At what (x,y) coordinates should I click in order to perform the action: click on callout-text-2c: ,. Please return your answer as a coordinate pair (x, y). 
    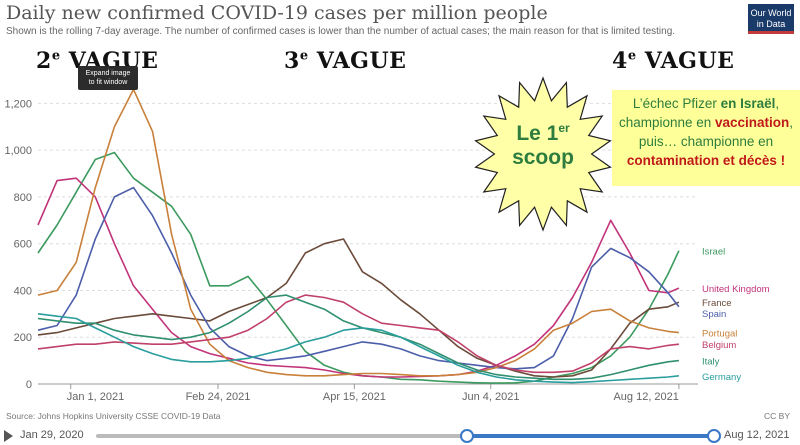
    Looking at the image, I should click on (791, 122).